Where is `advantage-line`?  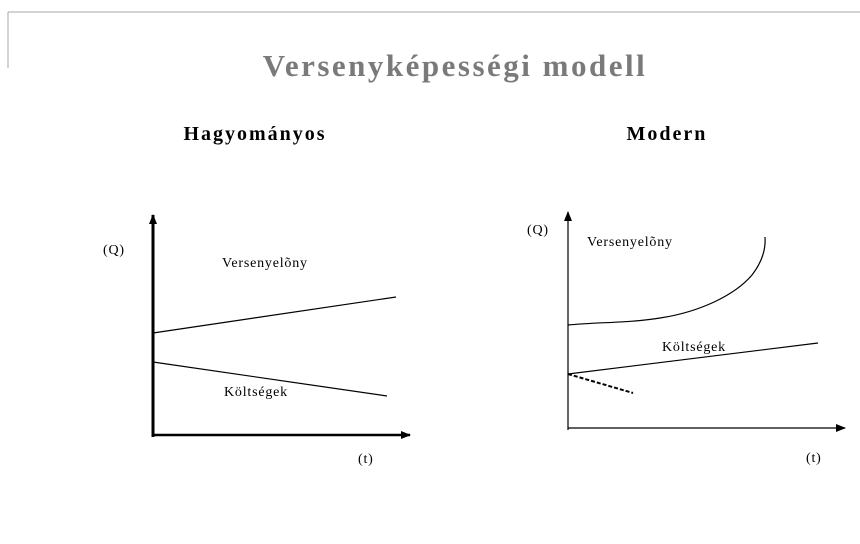
advantage-line is located at coordinates (274, 315).